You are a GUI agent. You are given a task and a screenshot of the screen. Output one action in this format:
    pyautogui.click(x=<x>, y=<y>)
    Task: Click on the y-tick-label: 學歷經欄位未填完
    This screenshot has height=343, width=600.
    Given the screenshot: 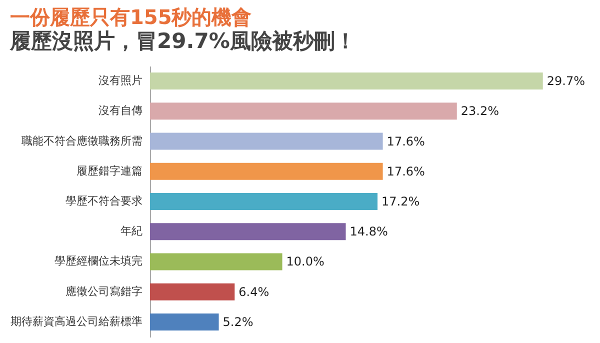 What is the action you would take?
    pyautogui.click(x=98, y=261)
    